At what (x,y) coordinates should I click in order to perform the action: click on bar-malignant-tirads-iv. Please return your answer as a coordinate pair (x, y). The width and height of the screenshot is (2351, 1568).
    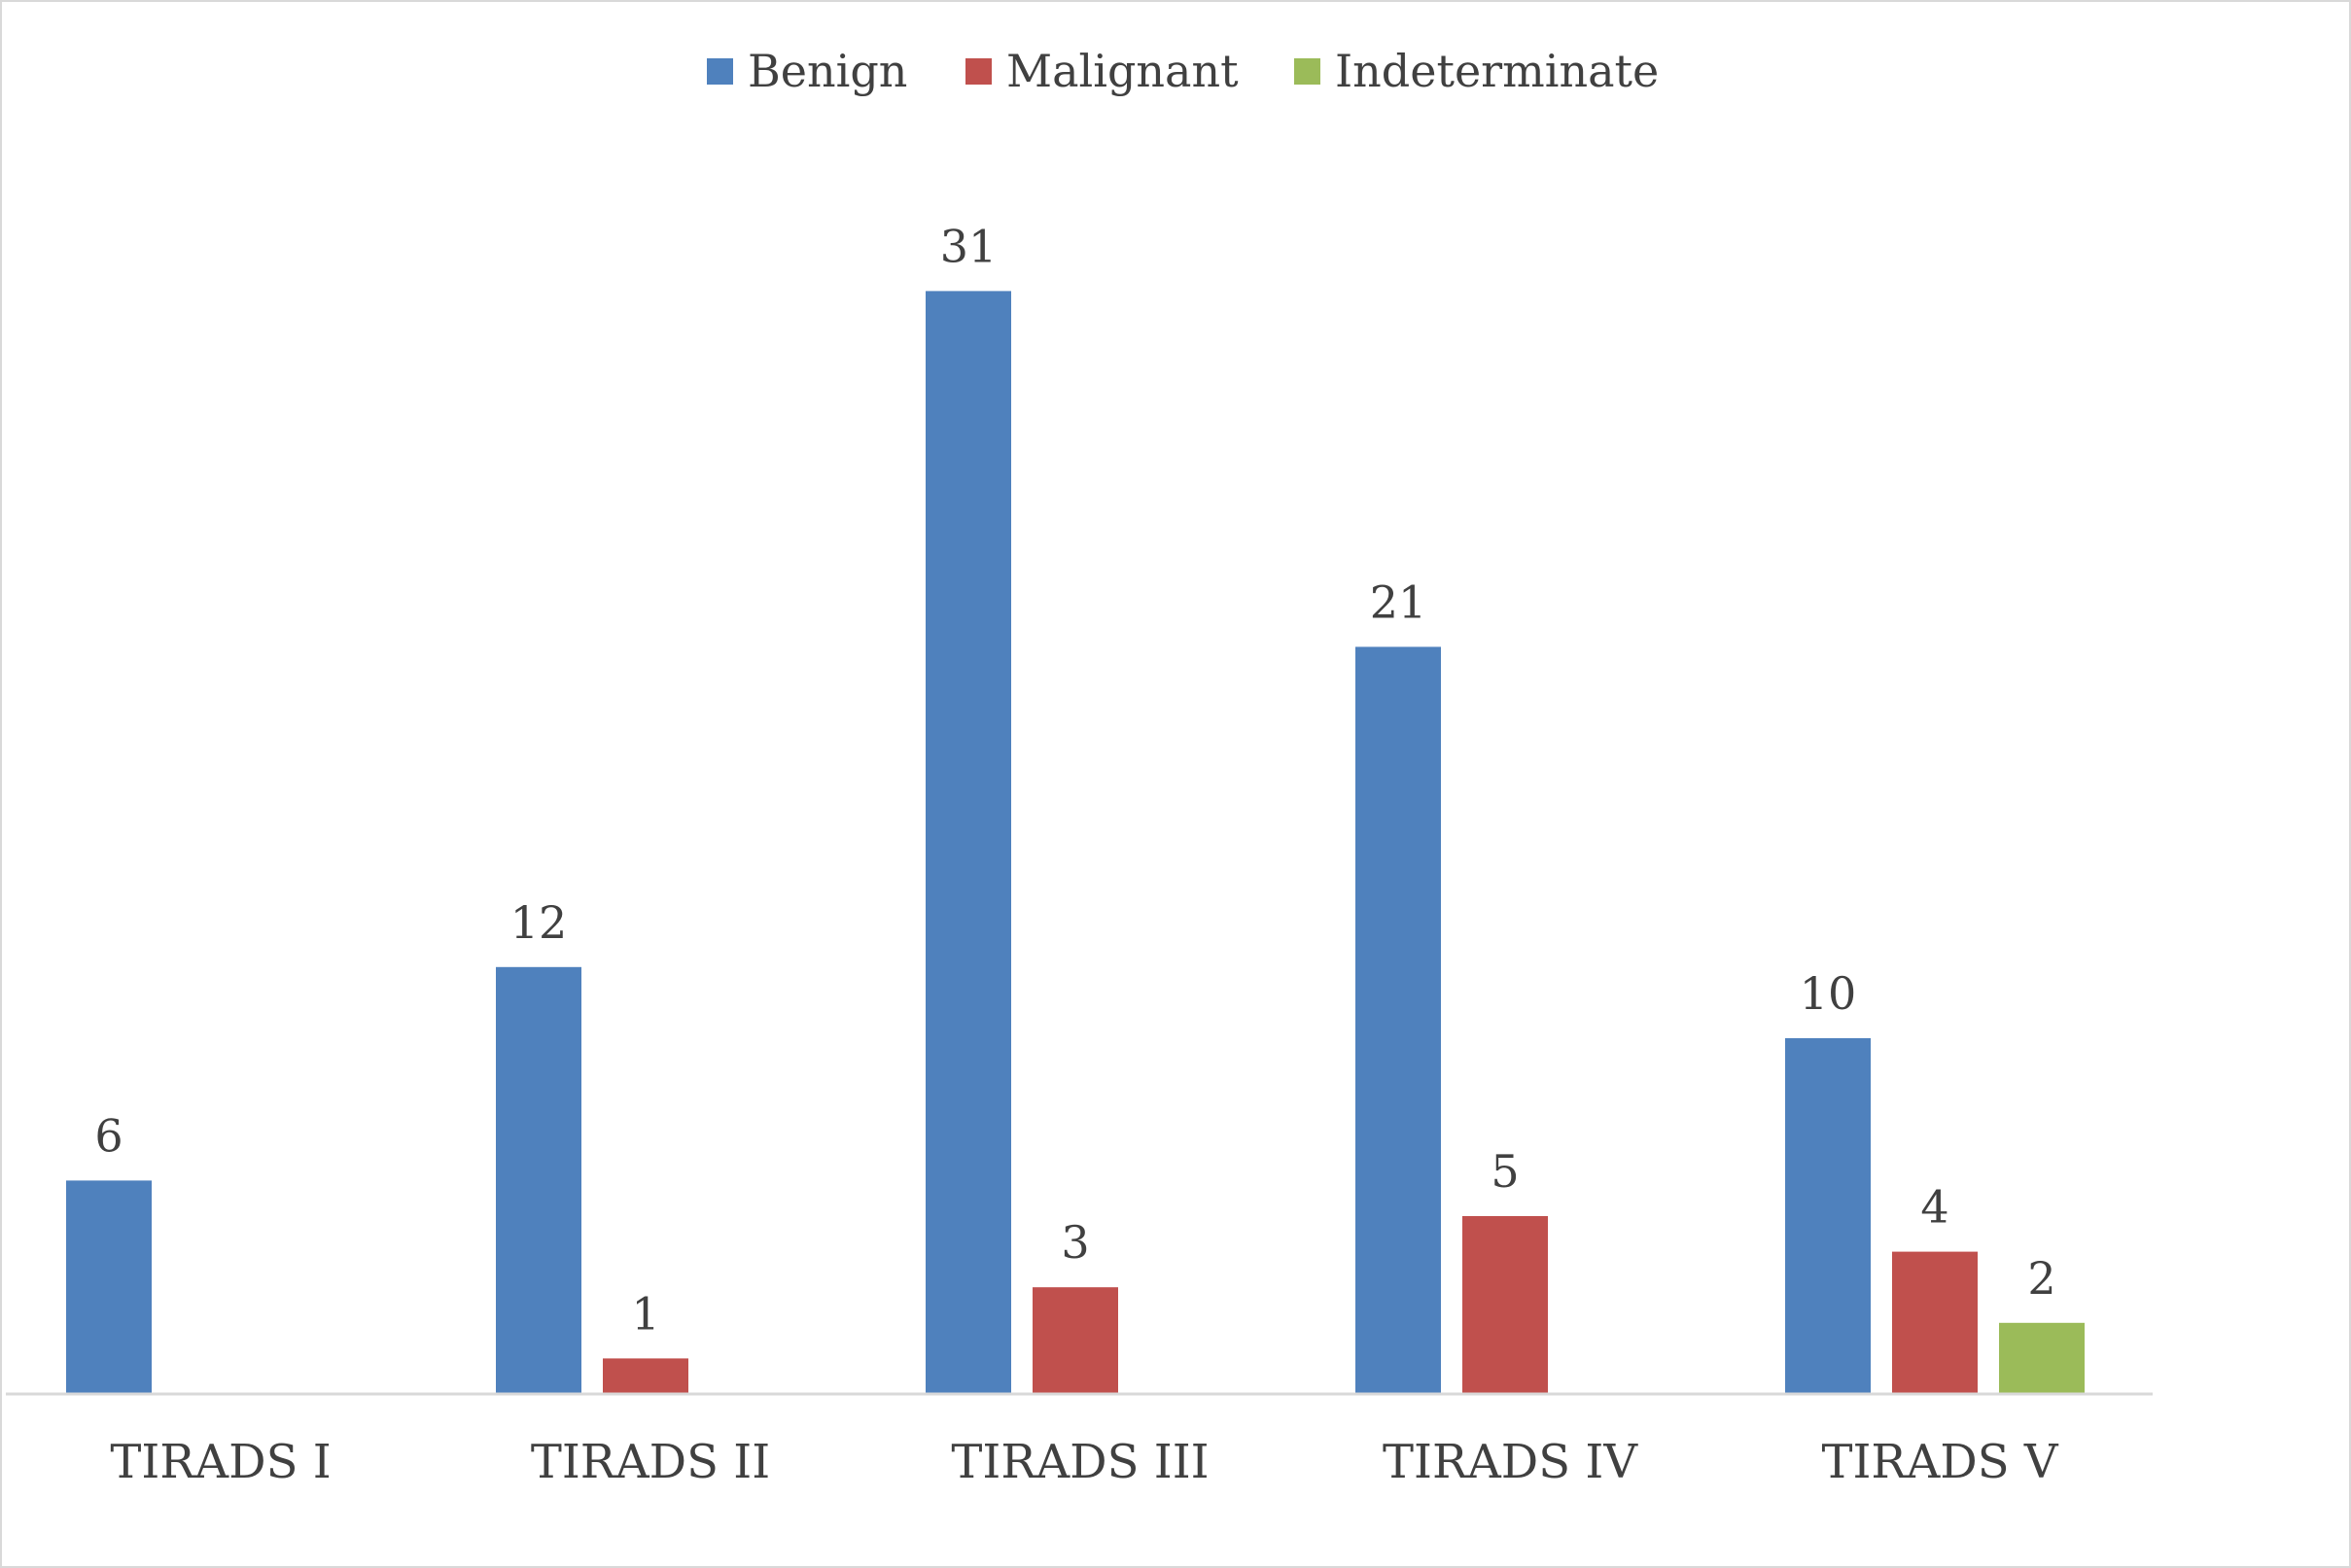
    Looking at the image, I should click on (1505, 1305).